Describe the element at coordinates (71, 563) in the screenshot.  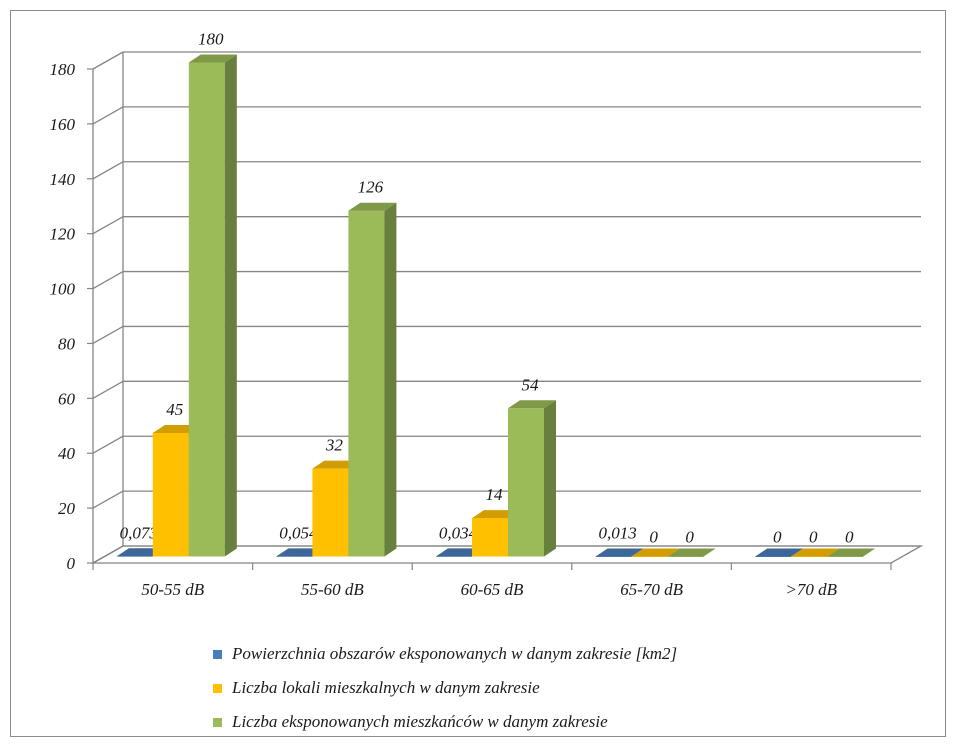
I see `y-tick-label: 0` at that location.